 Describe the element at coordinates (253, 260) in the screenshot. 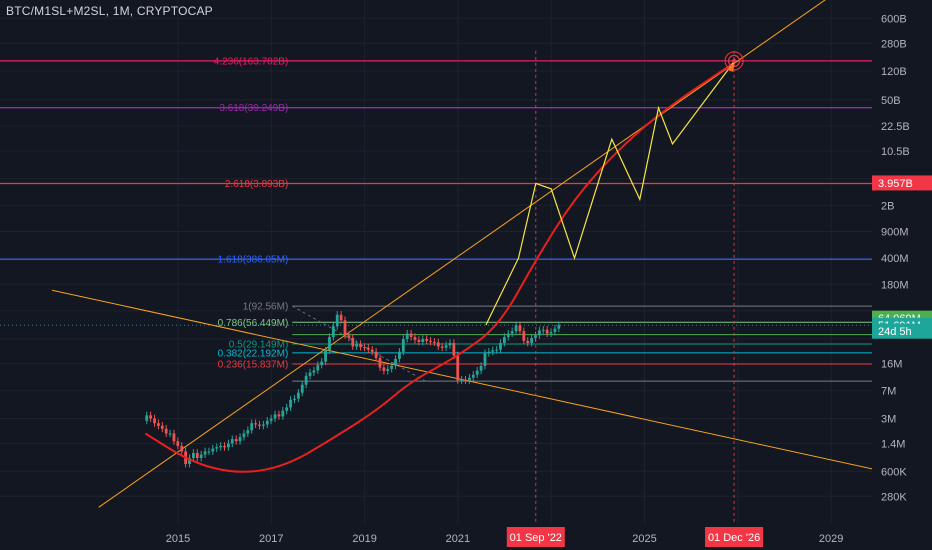

I see `fib-level-label: 1.618(386.05M)` at that location.